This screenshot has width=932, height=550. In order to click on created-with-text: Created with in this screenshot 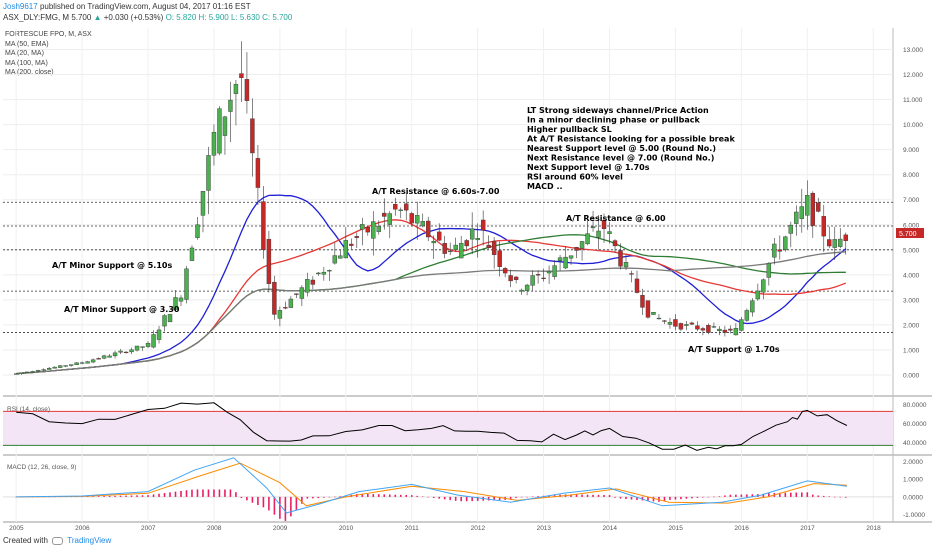, I will do `click(25, 540)`.